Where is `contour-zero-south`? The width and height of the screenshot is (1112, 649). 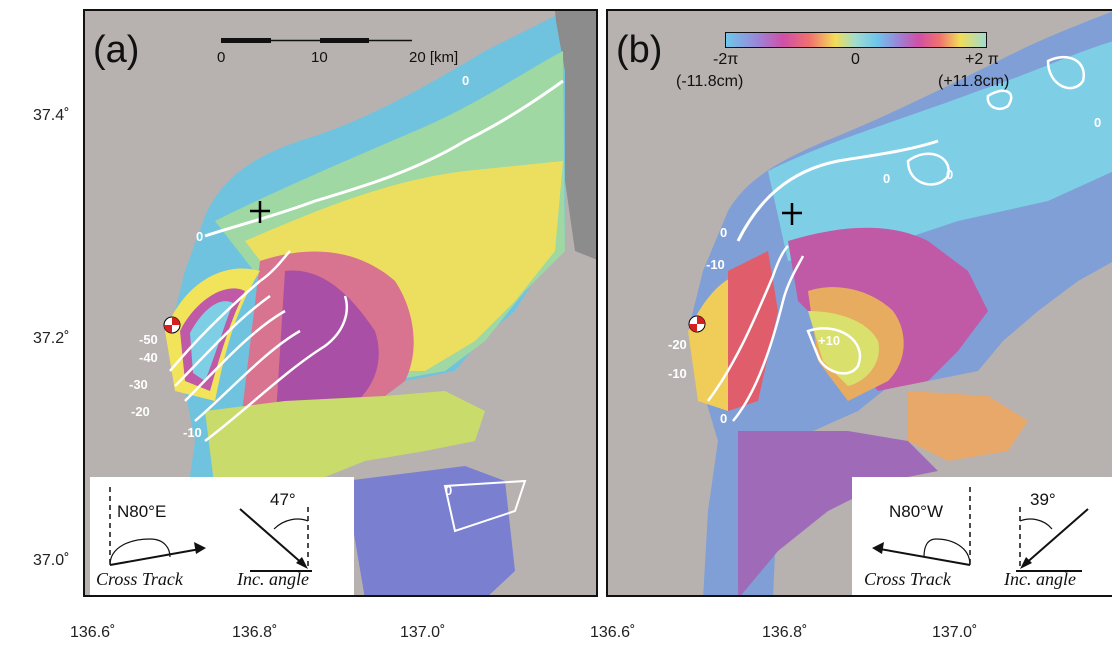 contour-zero-south is located at coordinates (485, 506).